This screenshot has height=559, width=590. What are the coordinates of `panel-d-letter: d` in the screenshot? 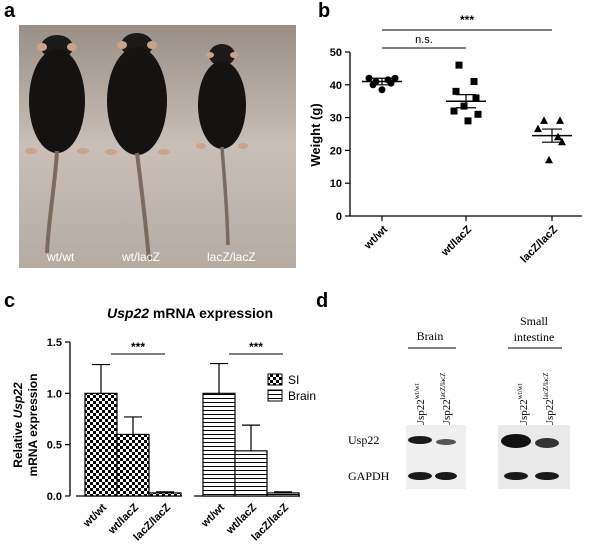 It's located at (322, 301).